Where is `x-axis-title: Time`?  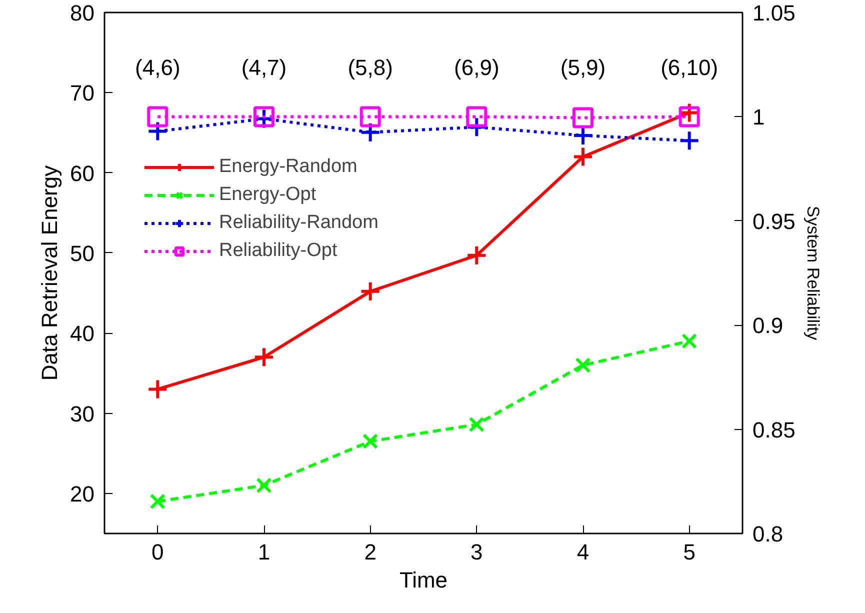 x-axis-title: Time is located at coordinates (423, 580).